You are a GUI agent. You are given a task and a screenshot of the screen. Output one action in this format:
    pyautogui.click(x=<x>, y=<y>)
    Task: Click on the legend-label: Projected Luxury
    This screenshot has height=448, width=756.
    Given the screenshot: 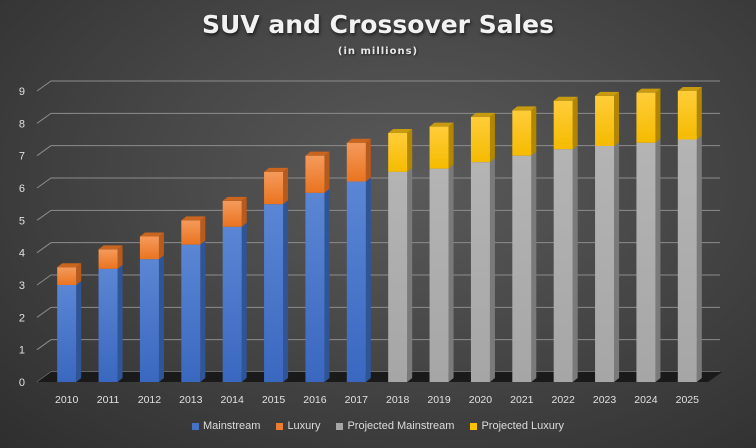 What is the action you would take?
    pyautogui.click(x=523, y=426)
    